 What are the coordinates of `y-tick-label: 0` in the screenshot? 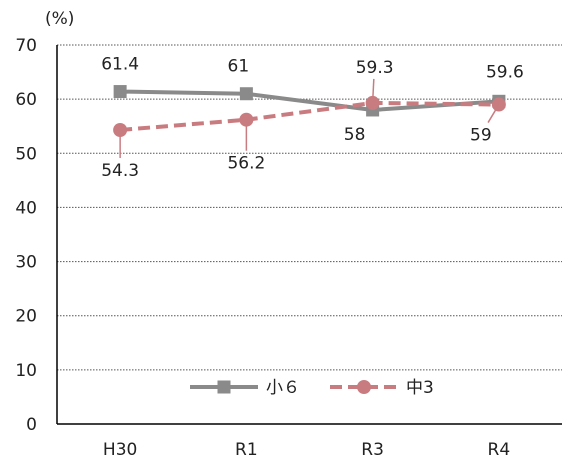 It's located at (31, 425).